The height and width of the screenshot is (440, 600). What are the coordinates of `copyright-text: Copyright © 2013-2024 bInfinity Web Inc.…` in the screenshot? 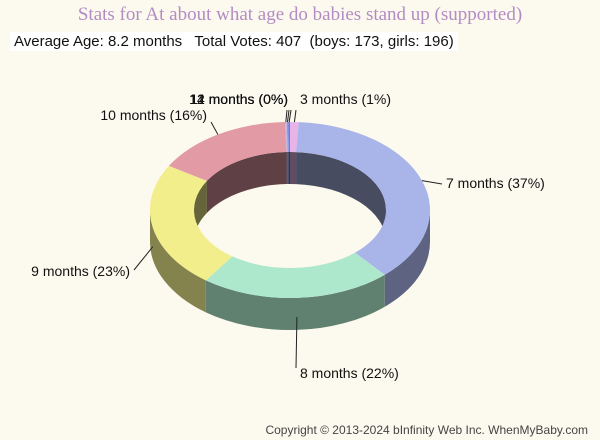 It's located at (426, 430).